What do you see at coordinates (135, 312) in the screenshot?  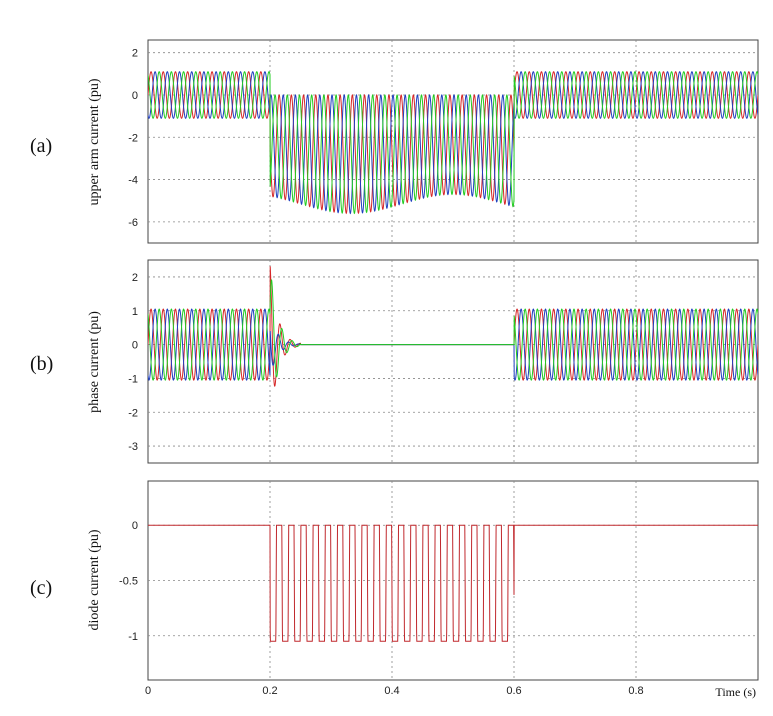 I see `y-tick-label: 1` at bounding box center [135, 312].